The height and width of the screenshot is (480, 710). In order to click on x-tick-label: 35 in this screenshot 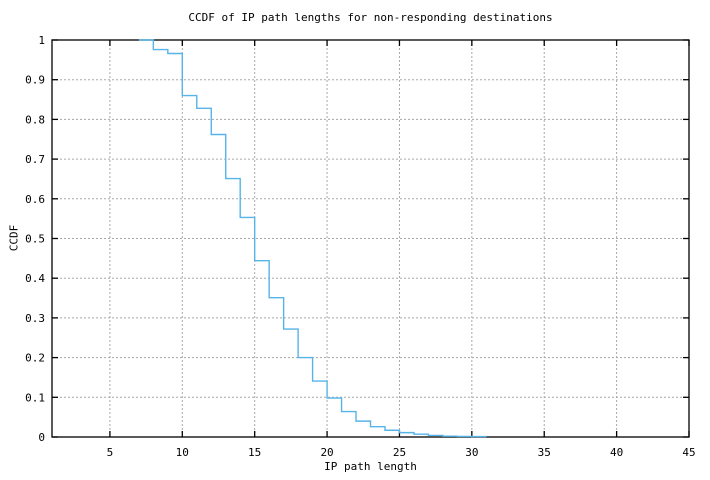, I will do `click(544, 452)`.